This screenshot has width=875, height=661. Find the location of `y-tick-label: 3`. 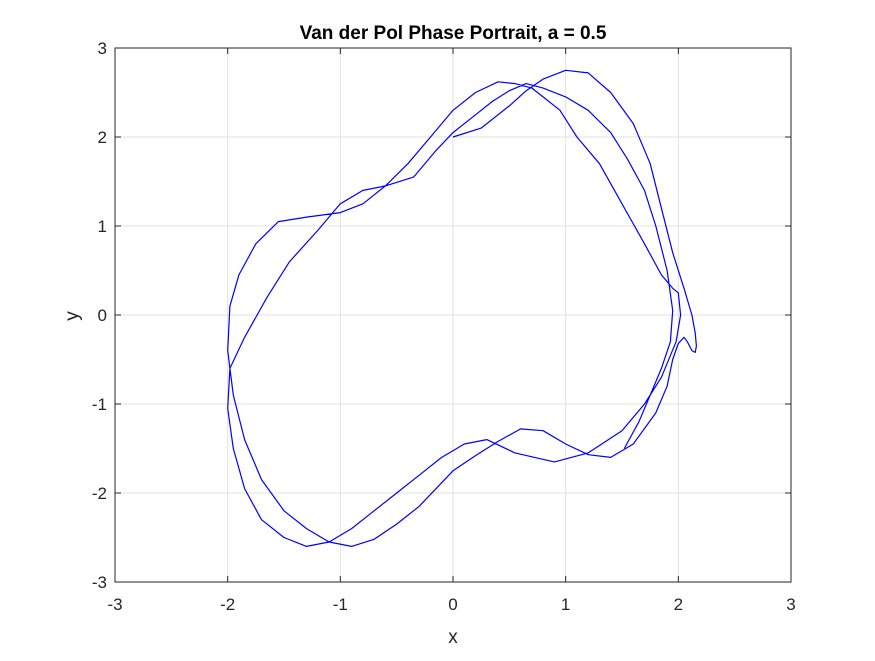

y-tick-label: 3 is located at coordinates (102, 48).